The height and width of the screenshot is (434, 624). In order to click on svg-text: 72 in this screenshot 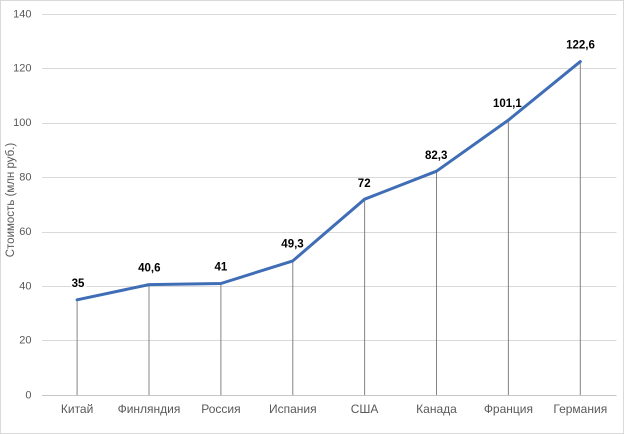, I will do `click(364, 184)`.